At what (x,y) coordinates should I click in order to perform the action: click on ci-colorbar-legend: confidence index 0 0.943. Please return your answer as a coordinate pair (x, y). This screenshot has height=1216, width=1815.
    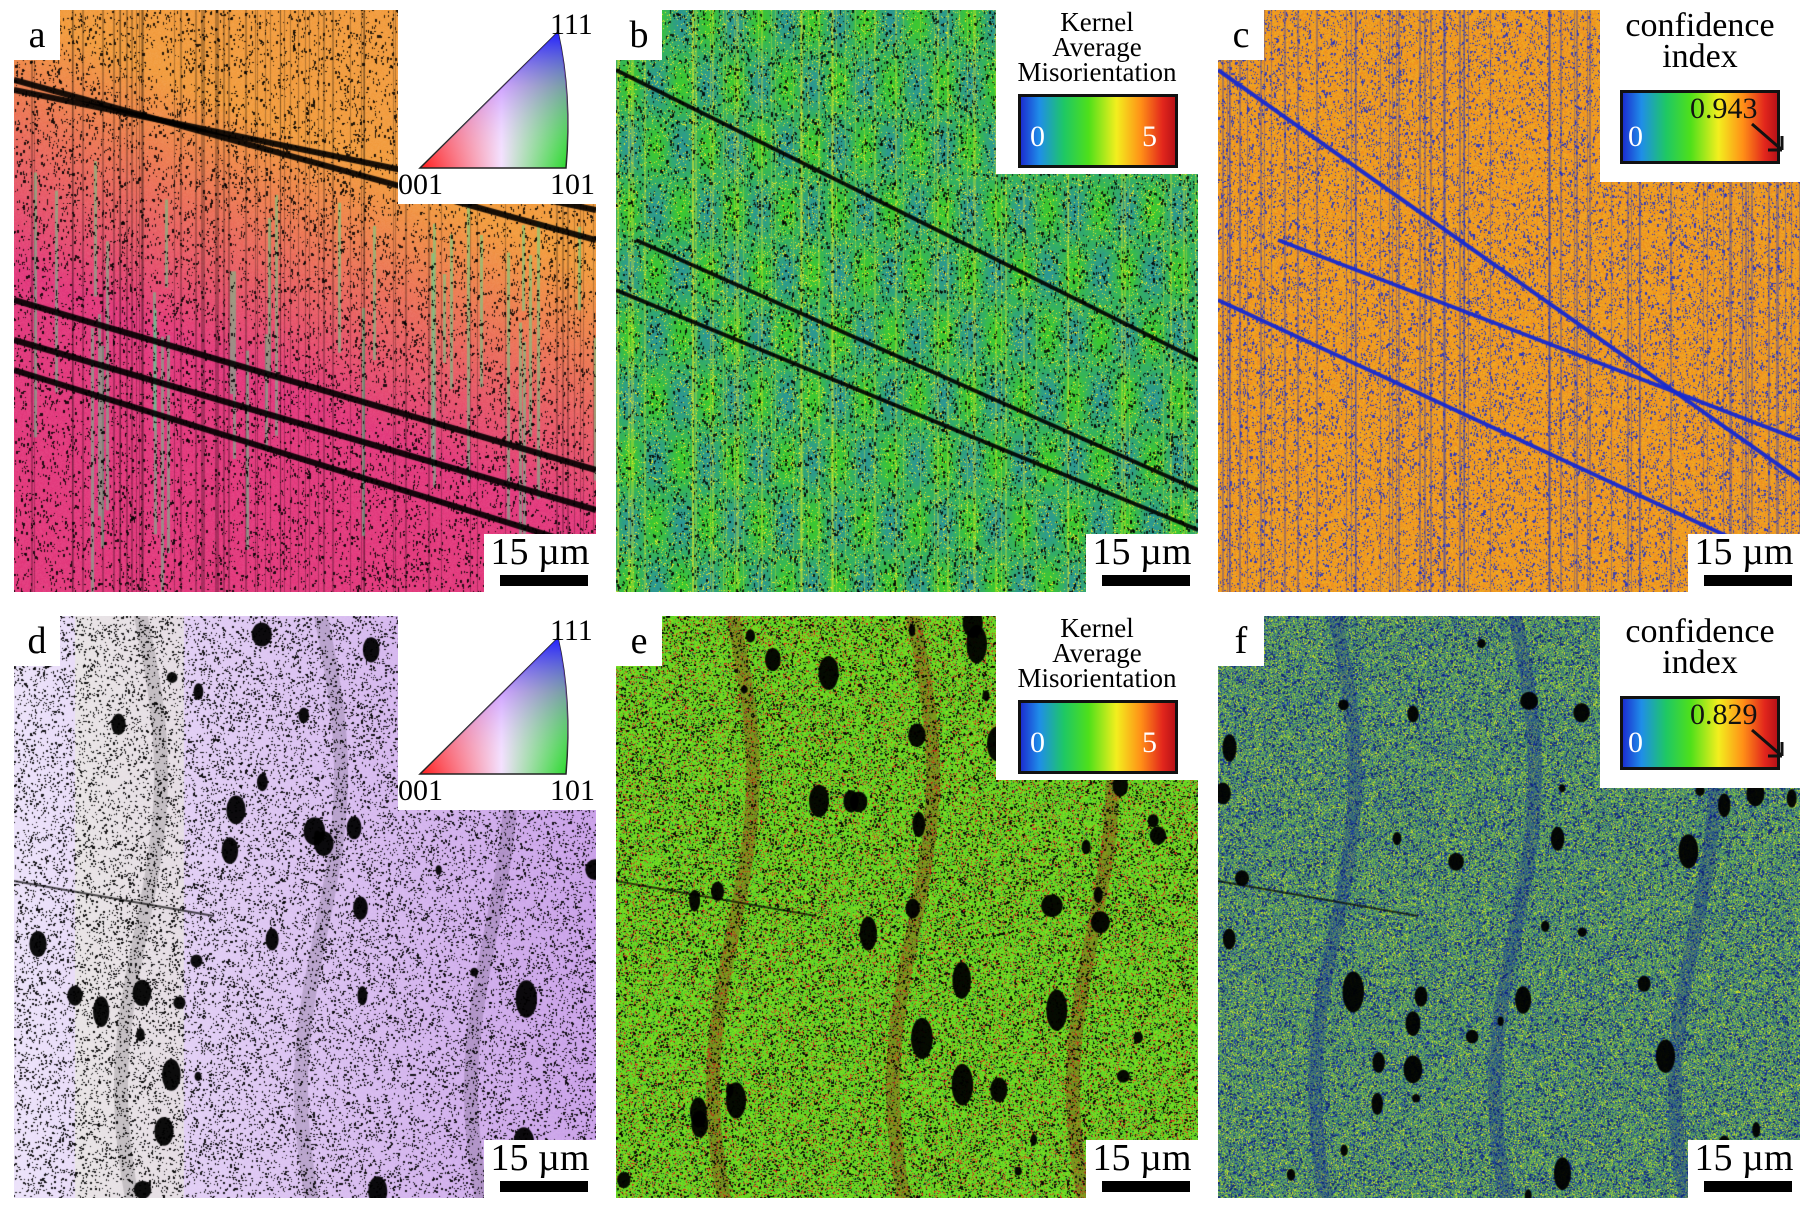
    Looking at the image, I should click on (1700, 96).